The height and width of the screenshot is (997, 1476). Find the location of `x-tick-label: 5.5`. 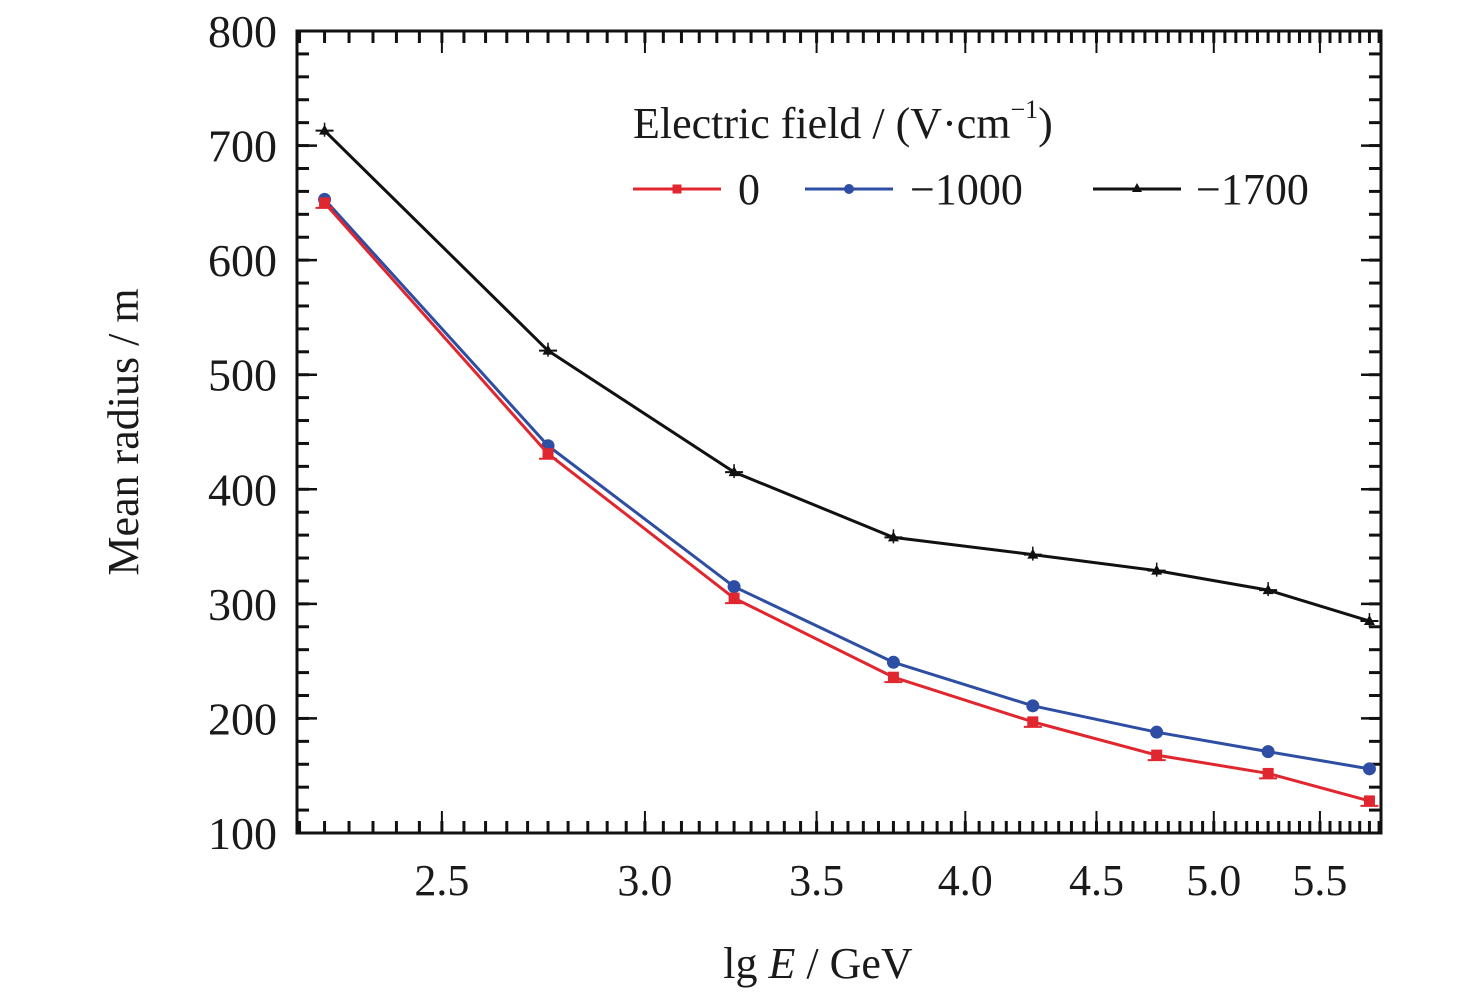

x-tick-label: 5.5 is located at coordinates (1319, 880).